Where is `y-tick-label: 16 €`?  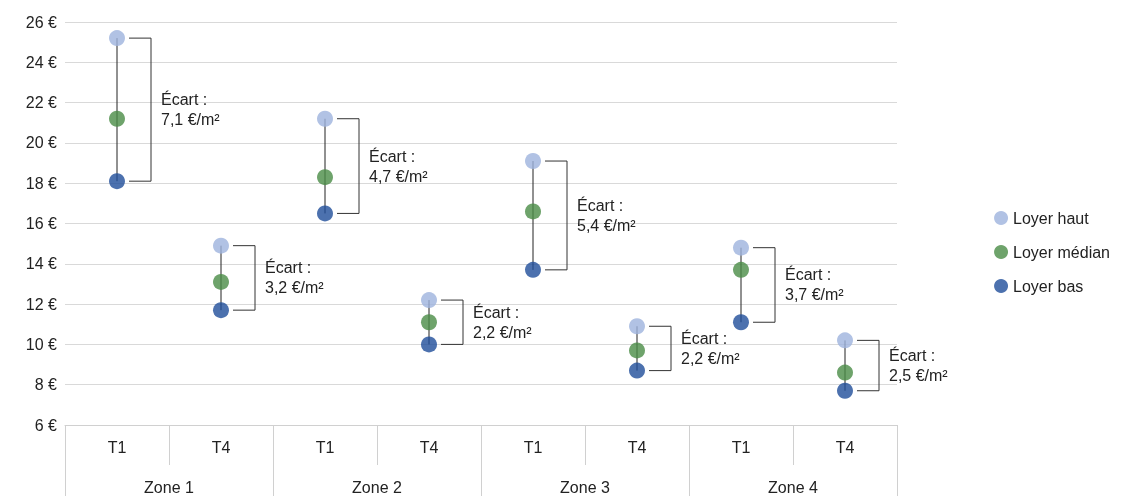 y-tick-label: 16 € is located at coordinates (41, 223).